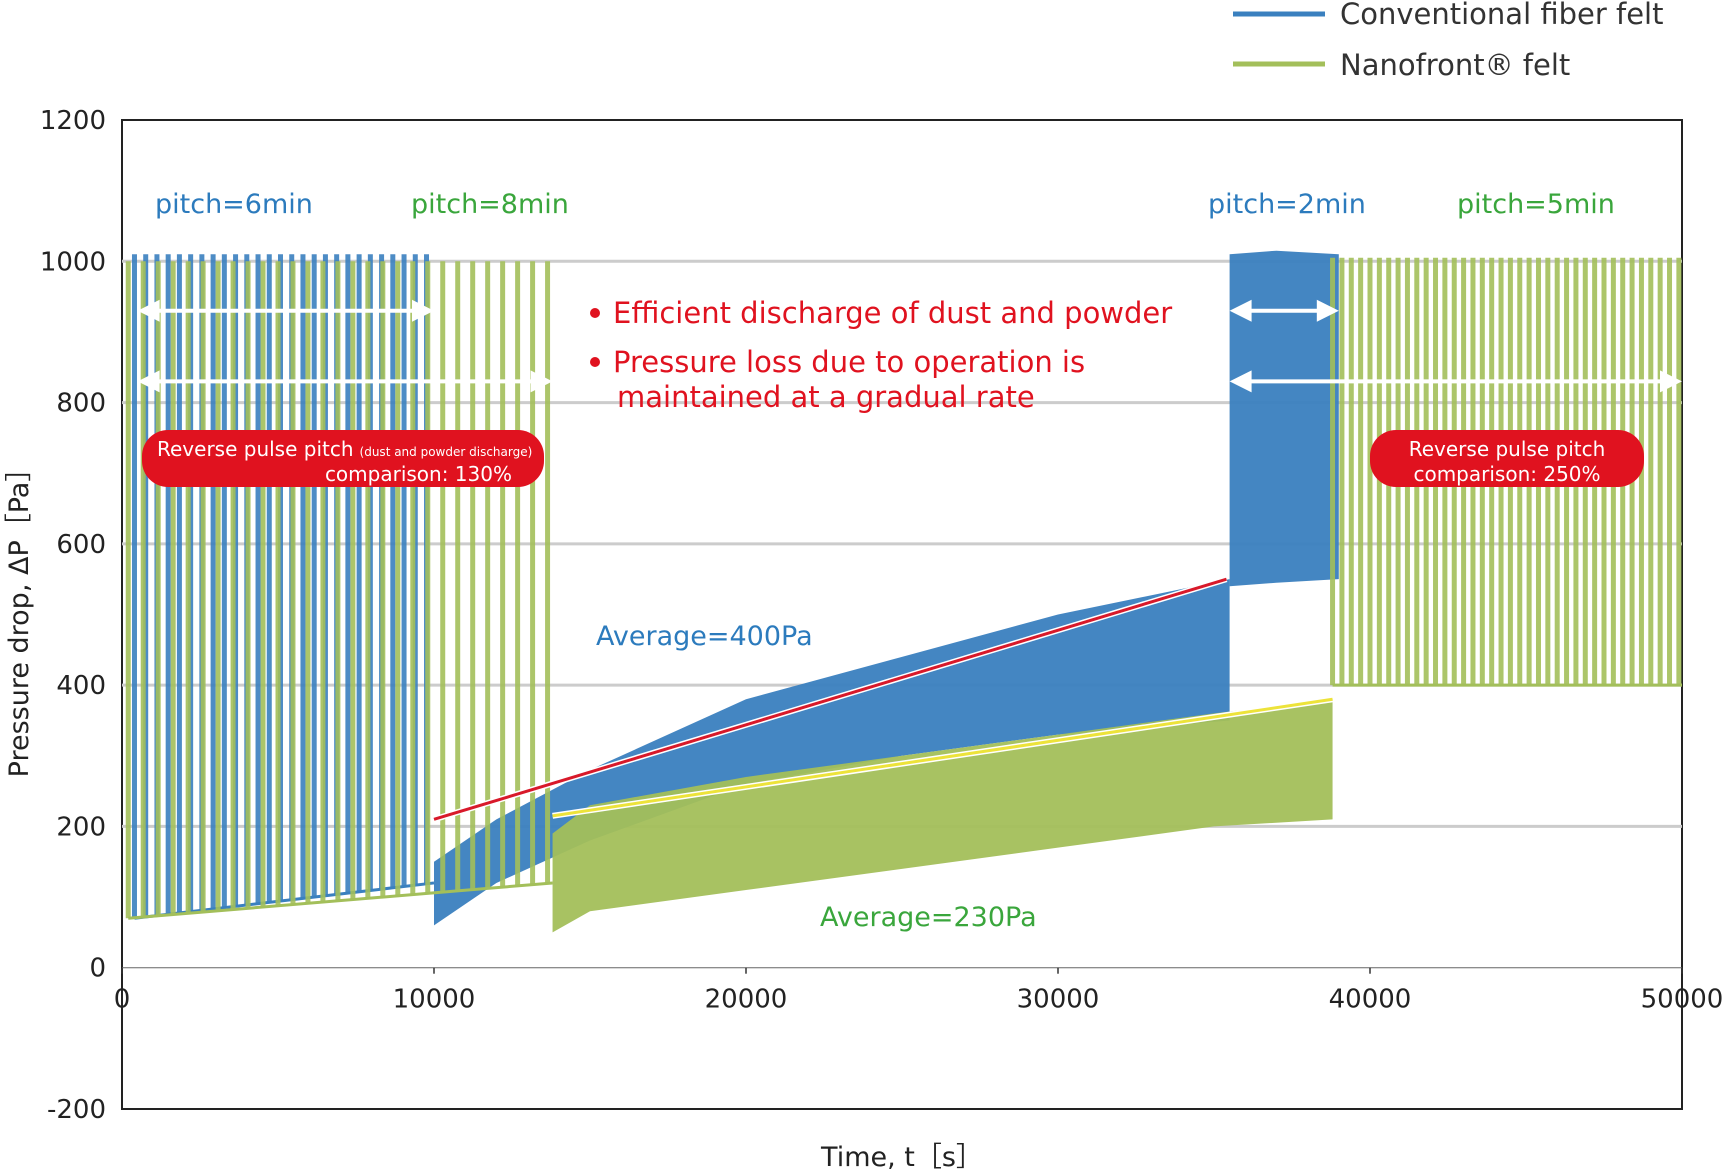 This screenshot has width=1732, height=1176. Describe the element at coordinates (704, 636) in the screenshot. I see `average-conventional-label: Average=400Pa` at that location.